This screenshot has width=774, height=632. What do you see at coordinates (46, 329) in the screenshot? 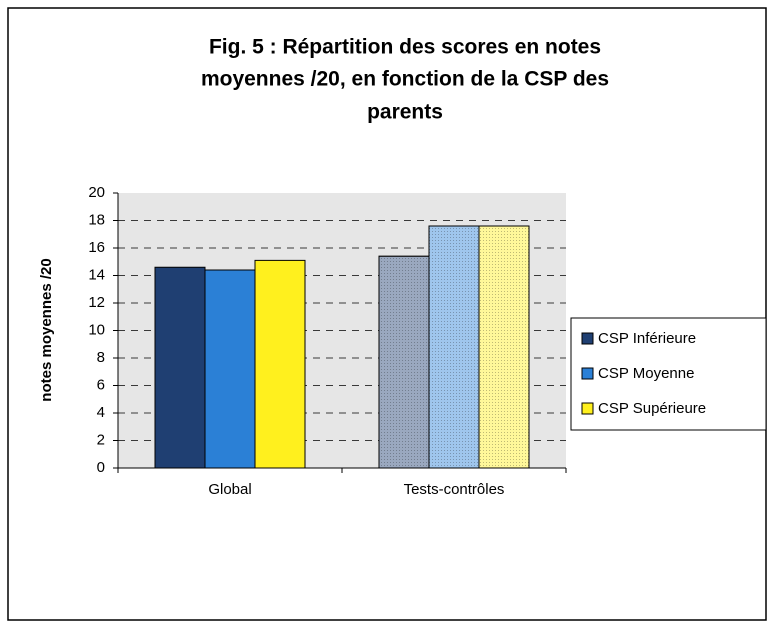
I see `y-axis-title: notes moyennes /20` at bounding box center [46, 329].